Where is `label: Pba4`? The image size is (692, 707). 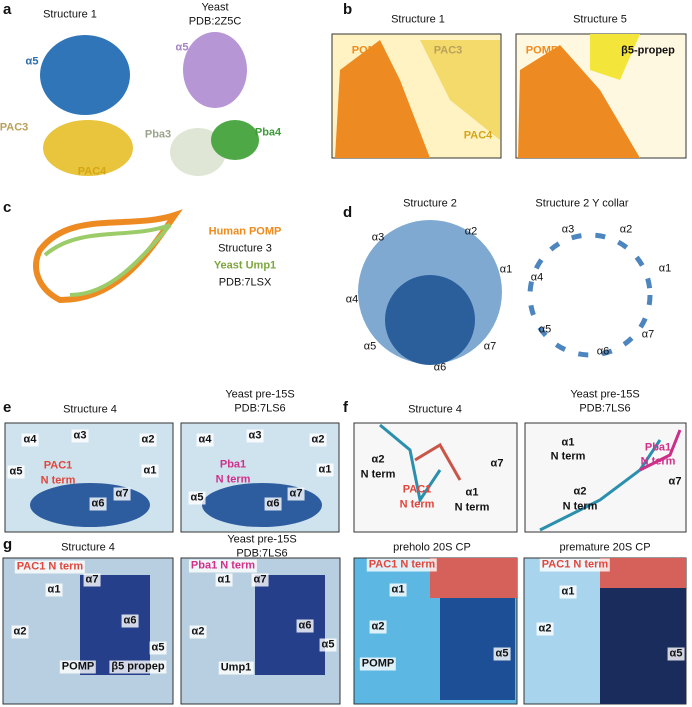 label: Pba4 is located at coordinates (268, 132).